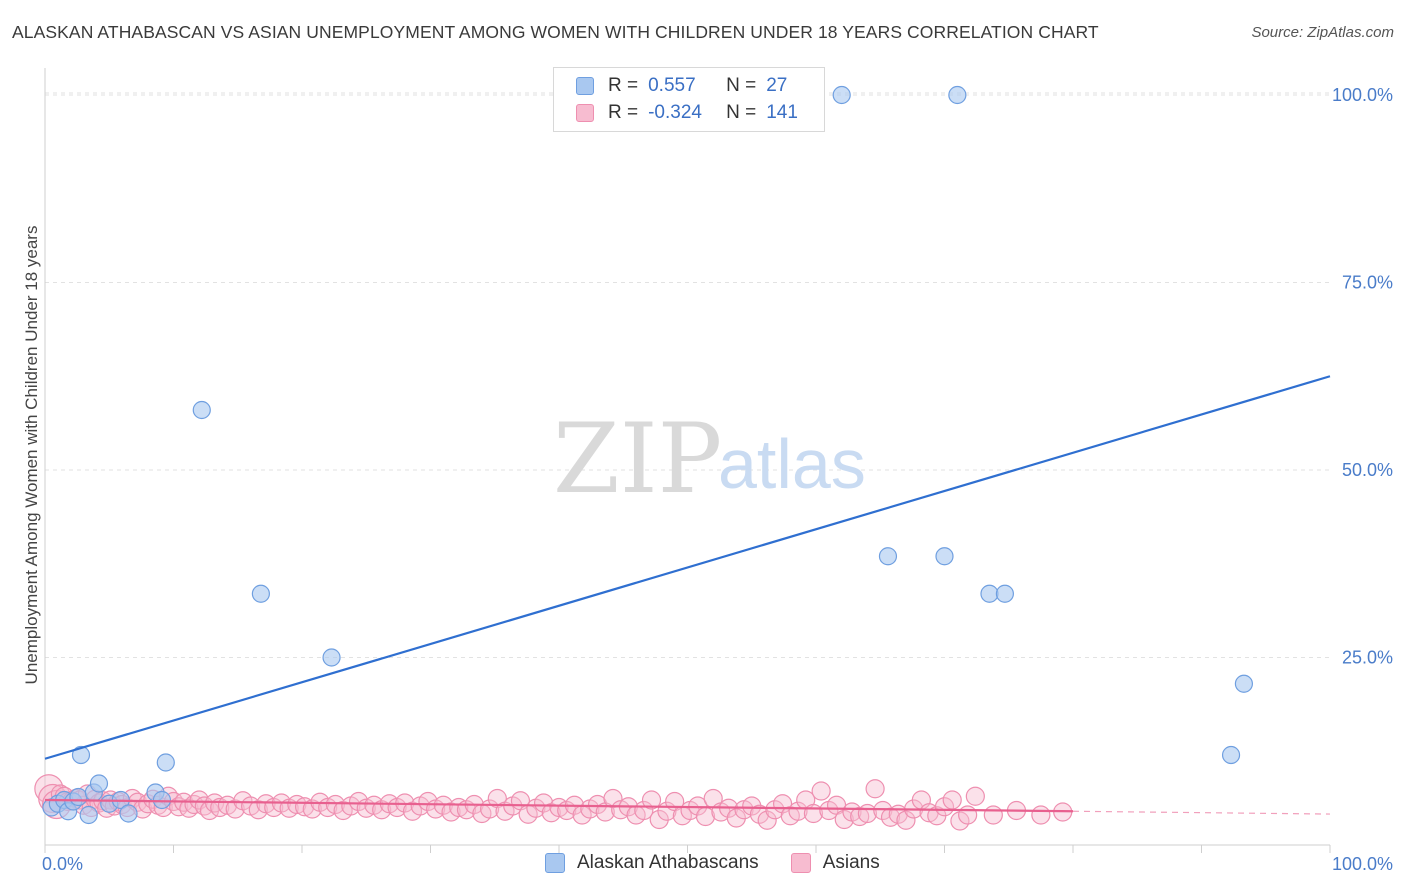 The width and height of the screenshot is (1406, 892). Describe the element at coordinates (1362, 95) in the screenshot. I see `y-tick-label: 100.0%` at that location.